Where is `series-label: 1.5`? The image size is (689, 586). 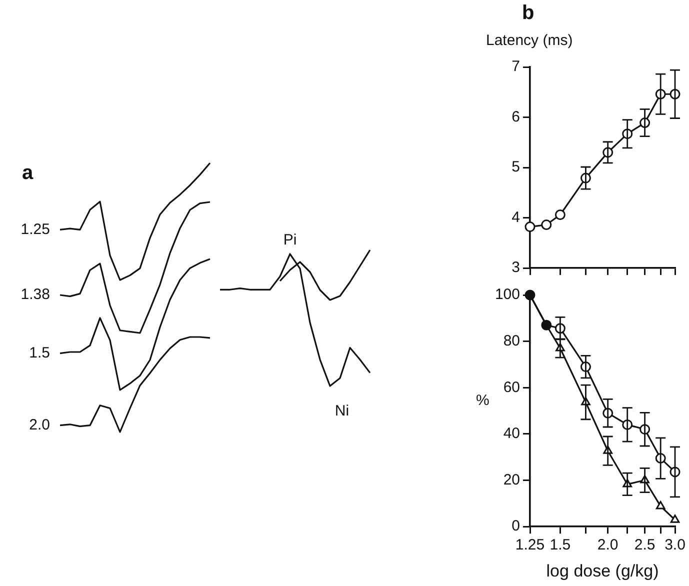 series-label: 1.5 is located at coordinates (39, 353).